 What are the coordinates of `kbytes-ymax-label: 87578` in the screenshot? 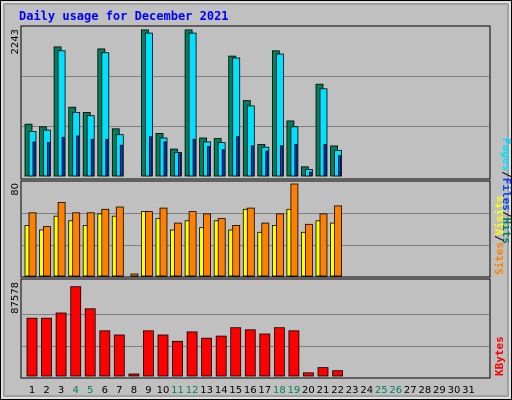 It's located at (15, 298).